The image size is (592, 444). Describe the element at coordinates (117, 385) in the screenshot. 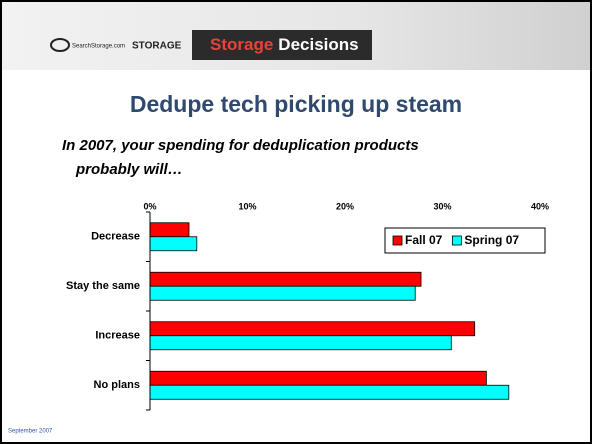

I see `y-tick-label: No plans` at that location.